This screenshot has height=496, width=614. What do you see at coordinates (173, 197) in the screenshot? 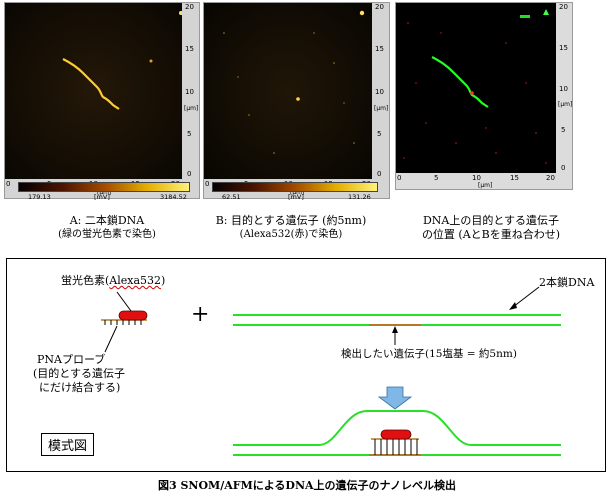
I see `panel-a-colorbar-max: 3184.52` at bounding box center [173, 197].